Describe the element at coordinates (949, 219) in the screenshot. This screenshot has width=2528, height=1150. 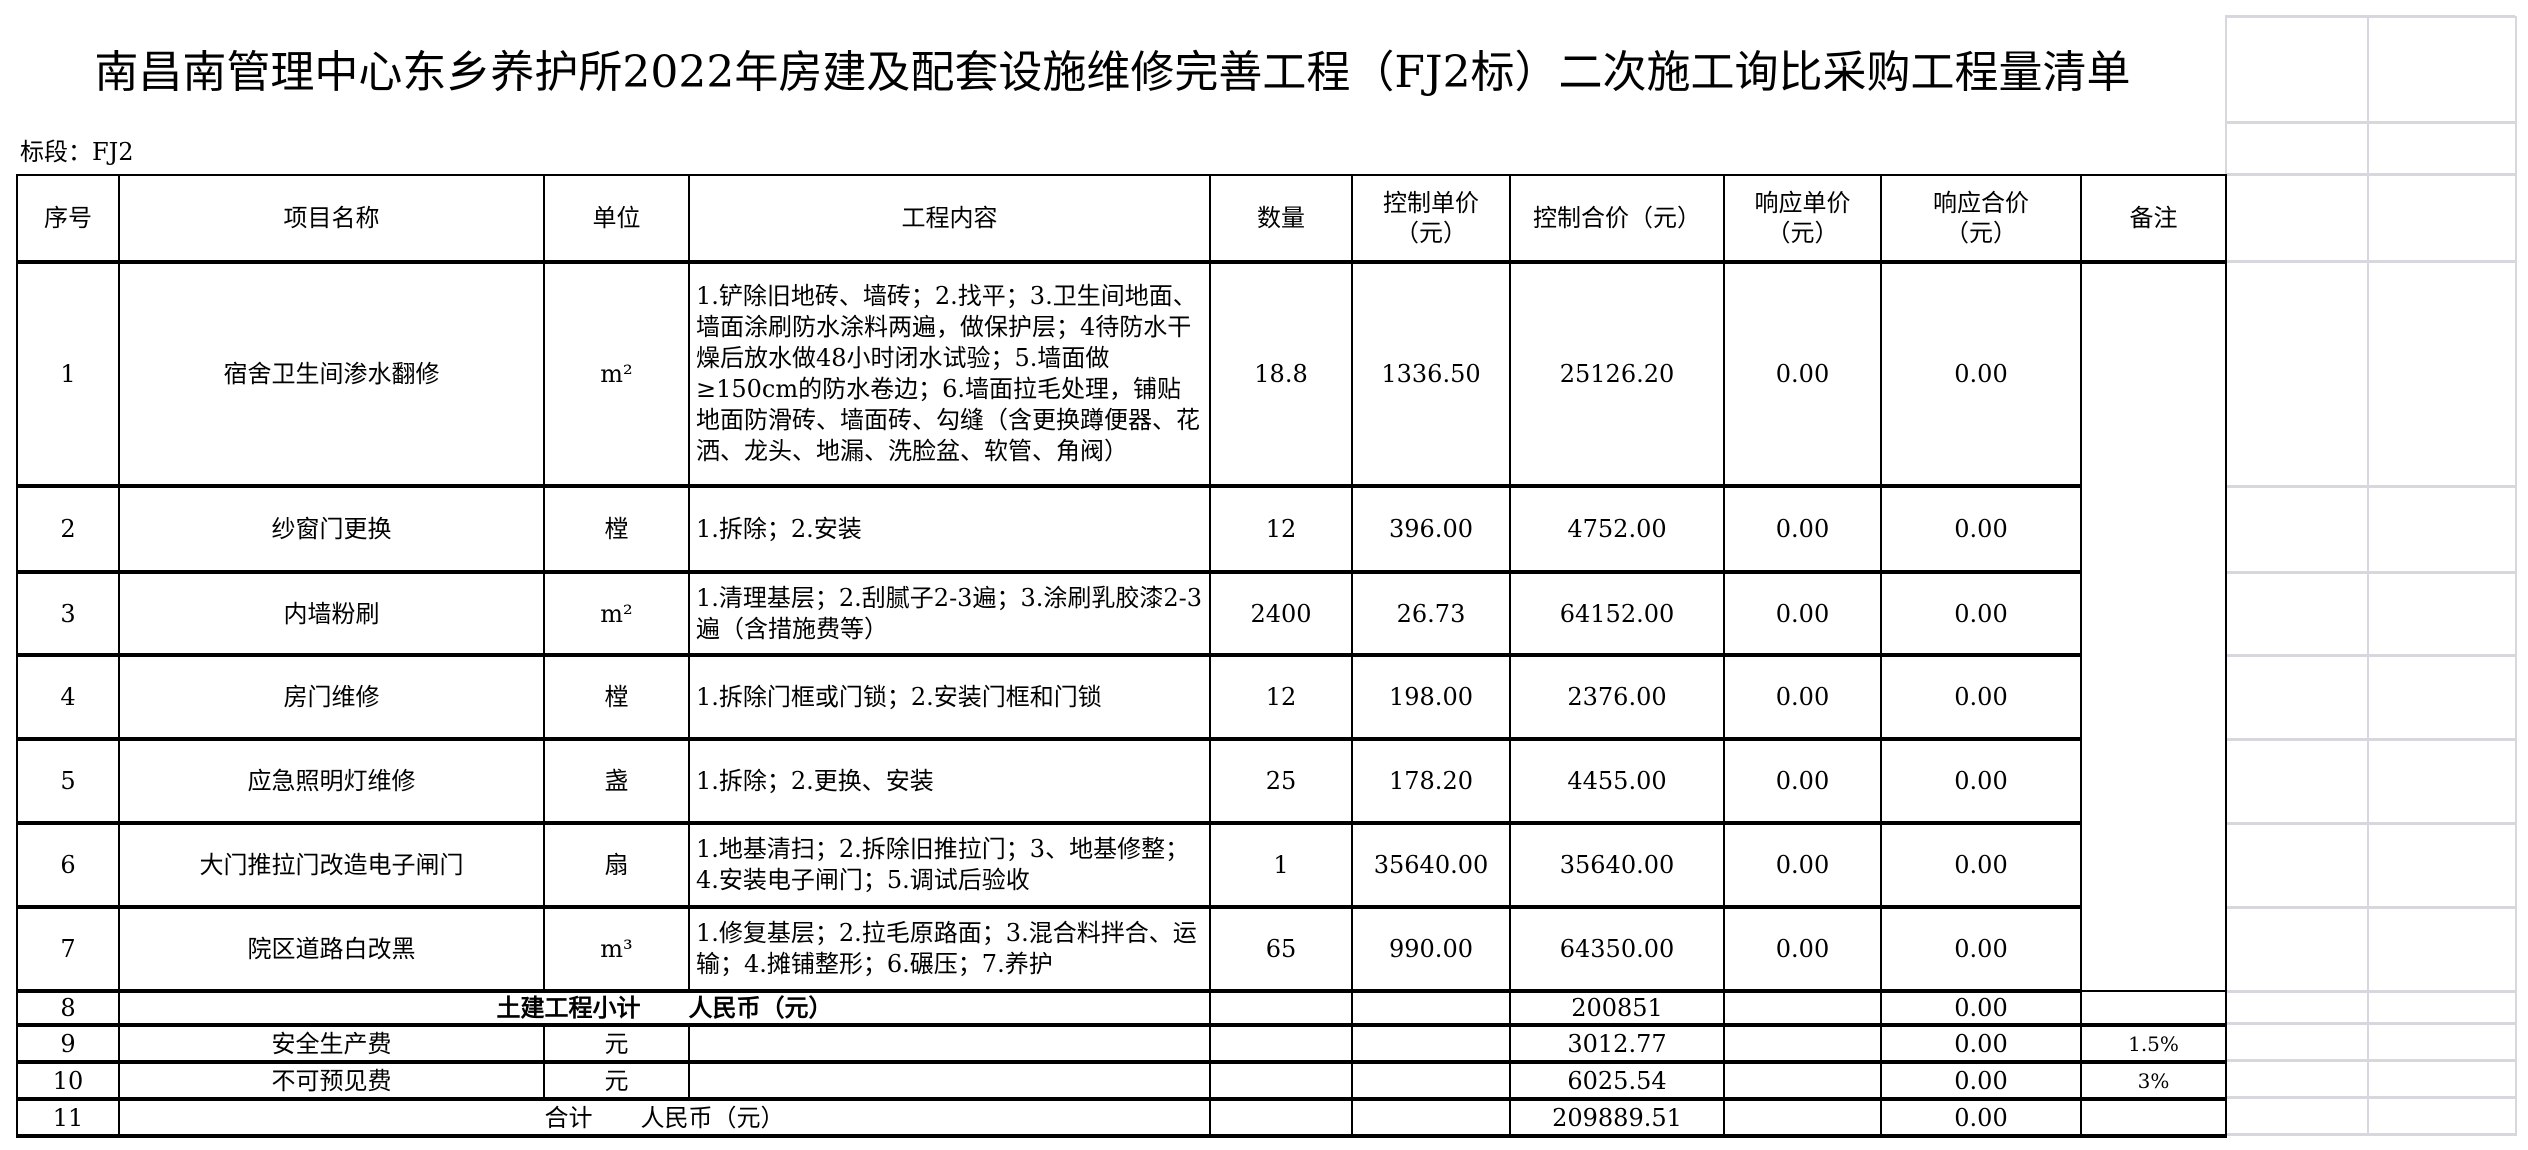
I see `header-desc: 工程内容` at that location.